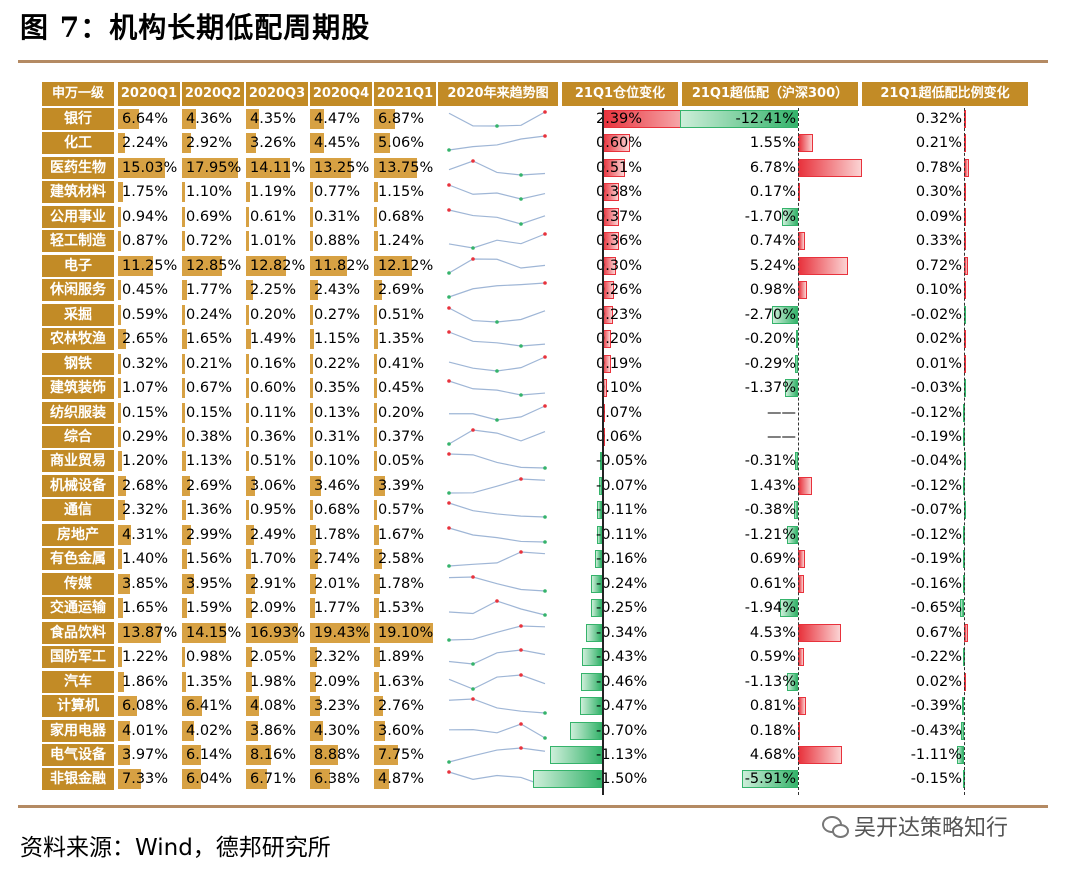 Image resolution: width=1080 pixels, height=872 pixels. I want to click on quarter-cell: 6.04%, so click(213, 779).